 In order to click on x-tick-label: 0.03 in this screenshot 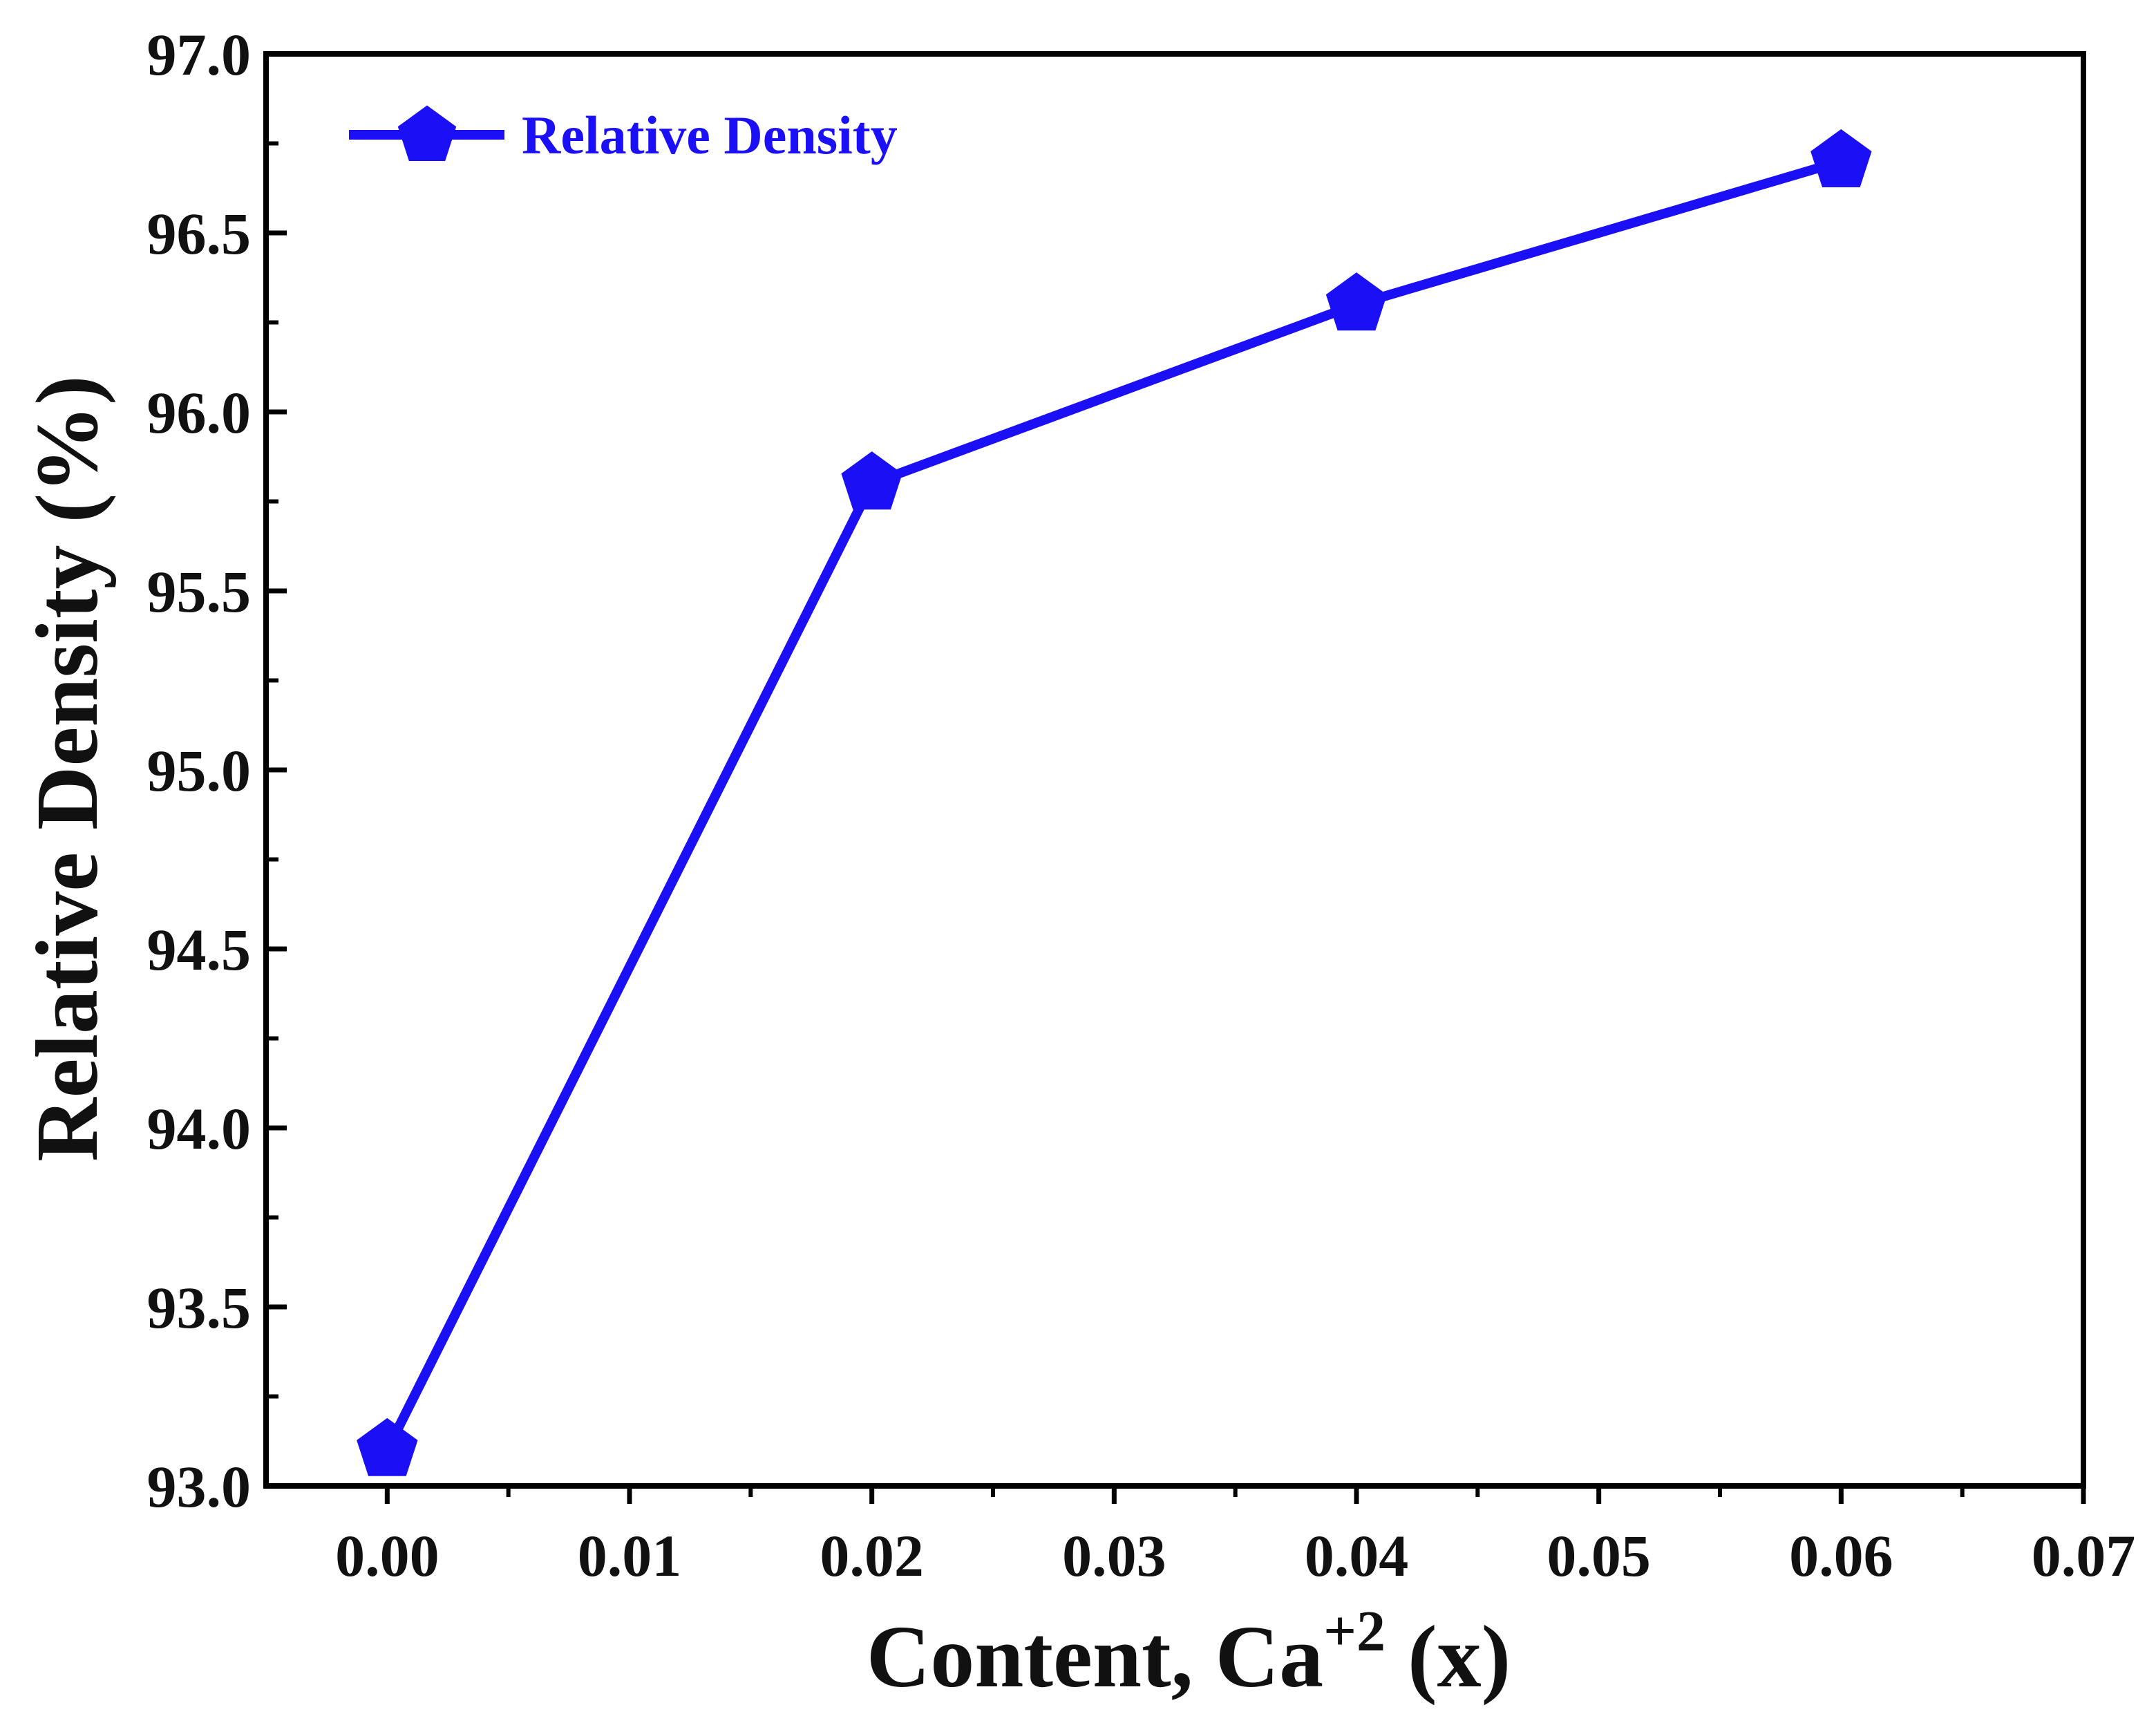, I will do `click(1114, 1556)`.